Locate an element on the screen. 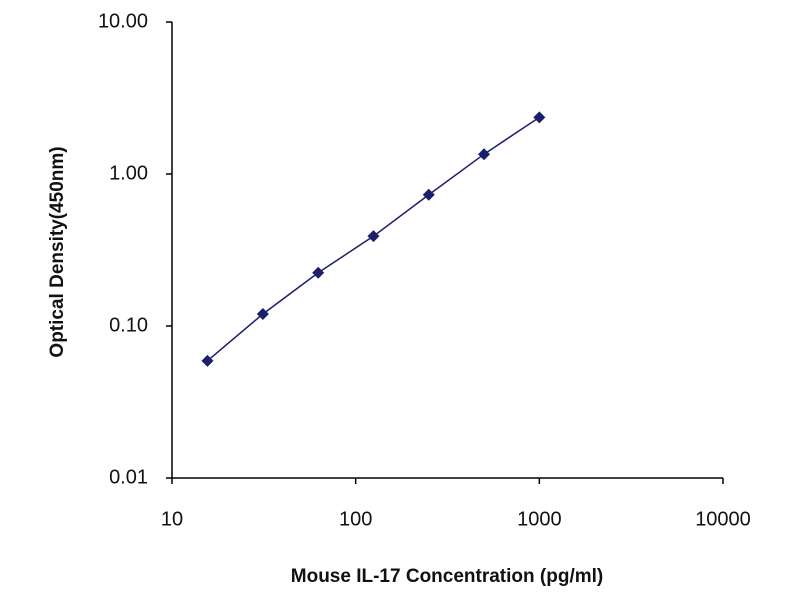 The image size is (800, 600). x-tick-label: 10000 is located at coordinates (723, 519).